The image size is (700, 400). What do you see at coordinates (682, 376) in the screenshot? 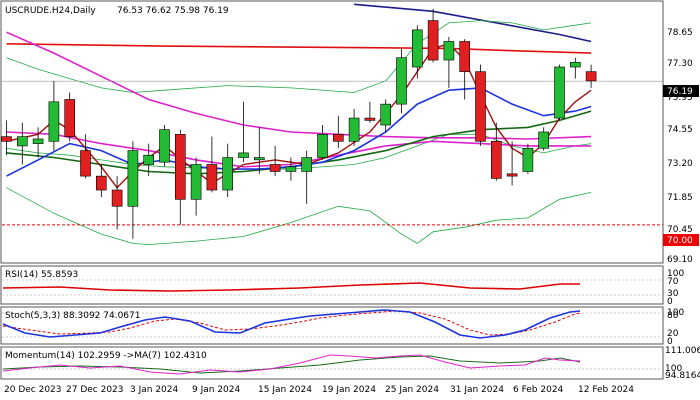
I see `momentum-tick: 94.8164` at bounding box center [682, 376].